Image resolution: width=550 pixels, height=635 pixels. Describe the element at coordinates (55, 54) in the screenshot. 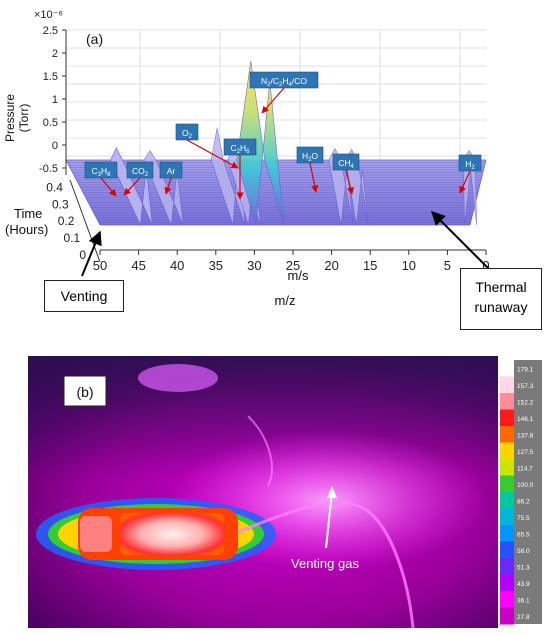

I see `y-tick-label: 2` at that location.